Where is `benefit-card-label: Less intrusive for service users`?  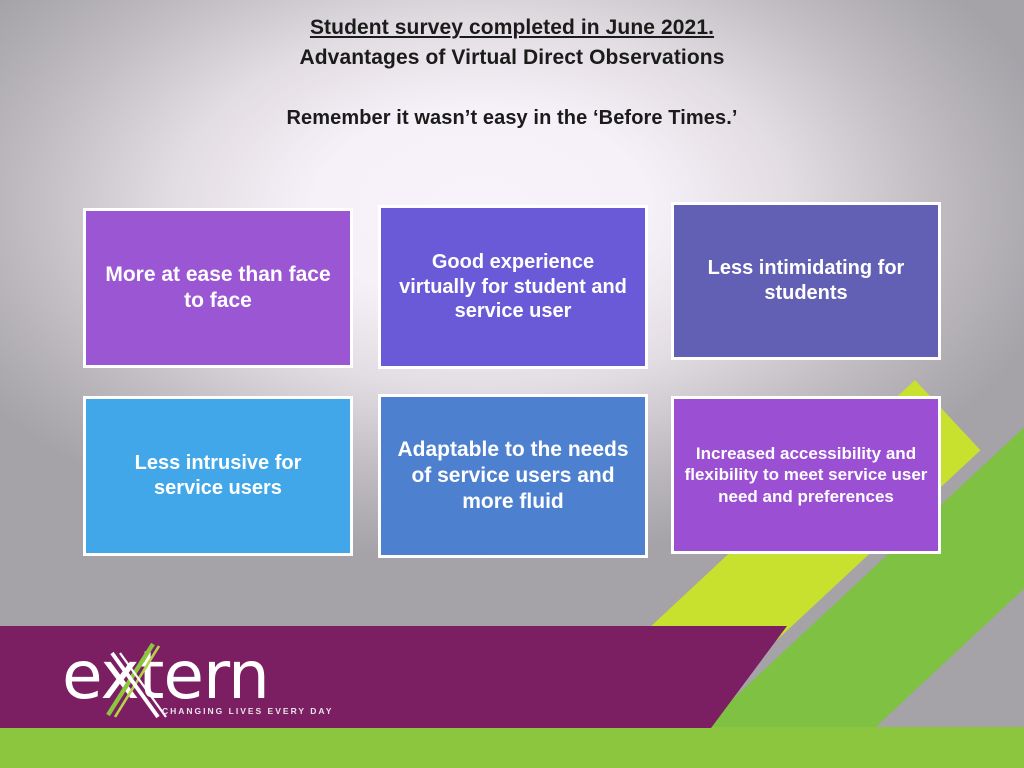 benefit-card-label: Less intrusive for service users is located at coordinates (218, 475).